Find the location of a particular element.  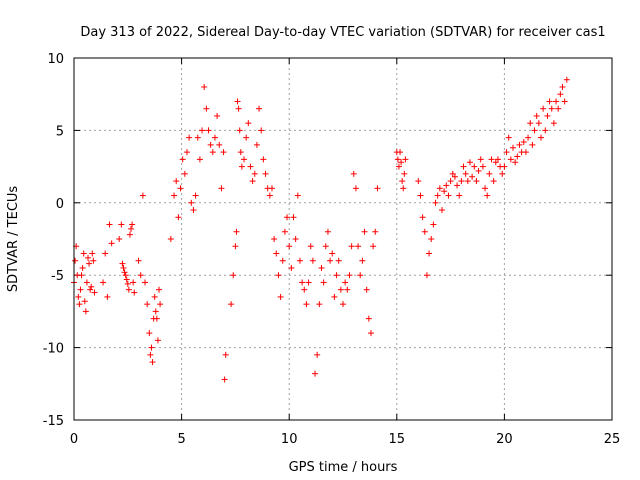

y-tick-label: 0 is located at coordinates (60, 204).